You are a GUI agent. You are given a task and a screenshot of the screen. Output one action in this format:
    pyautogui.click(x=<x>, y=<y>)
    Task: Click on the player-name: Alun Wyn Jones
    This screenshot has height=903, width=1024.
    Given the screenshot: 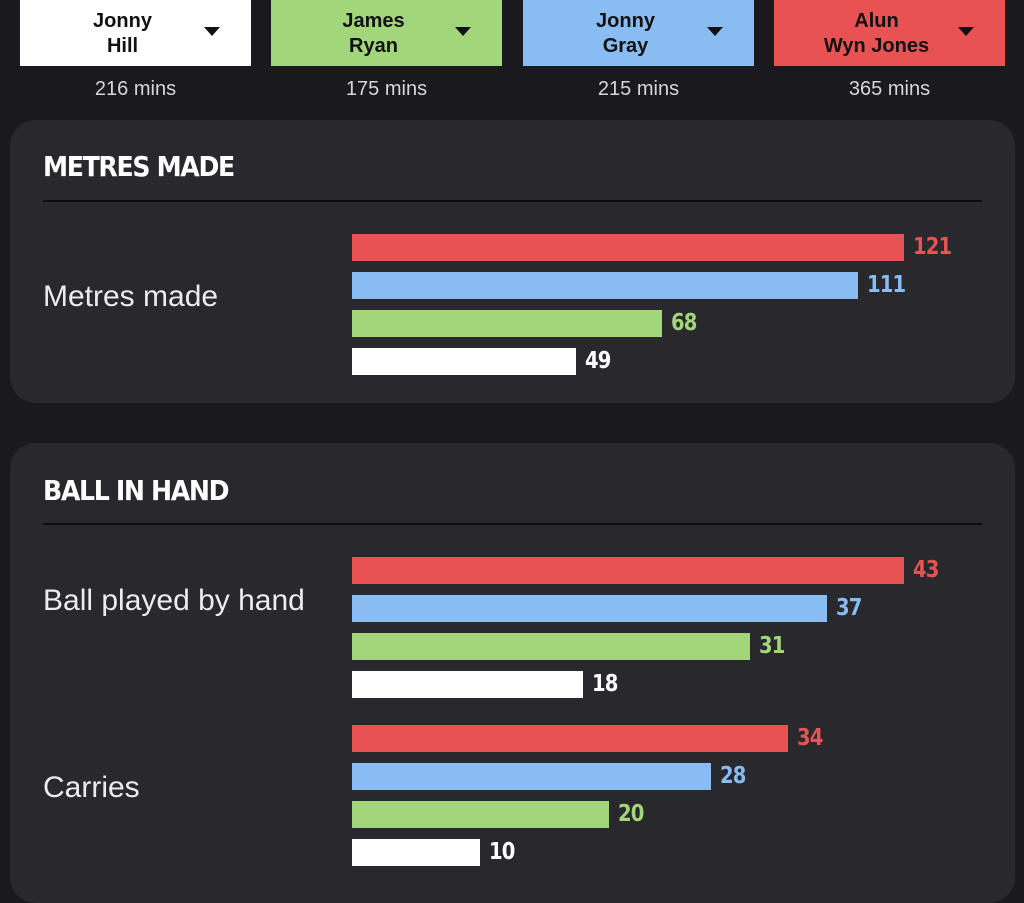 What is the action you would take?
    pyautogui.click(x=876, y=34)
    